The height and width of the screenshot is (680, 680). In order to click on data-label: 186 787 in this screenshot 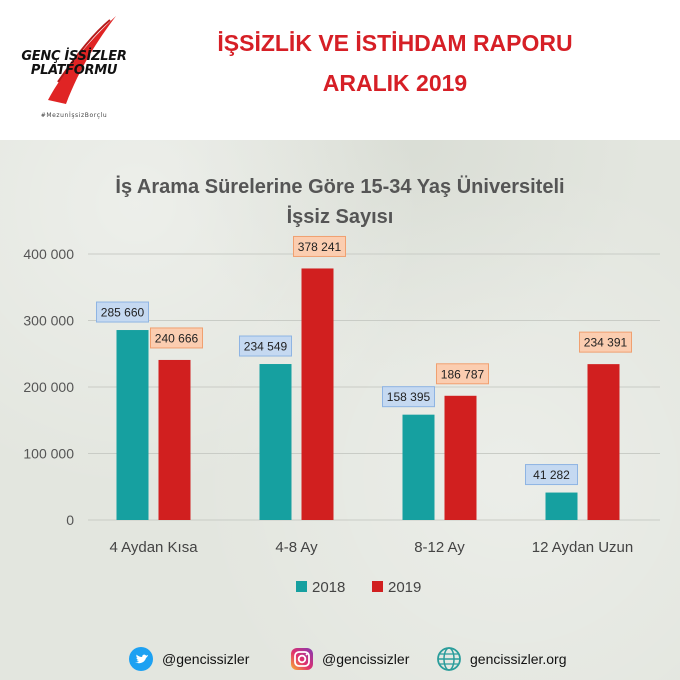, I will do `click(463, 374)`.